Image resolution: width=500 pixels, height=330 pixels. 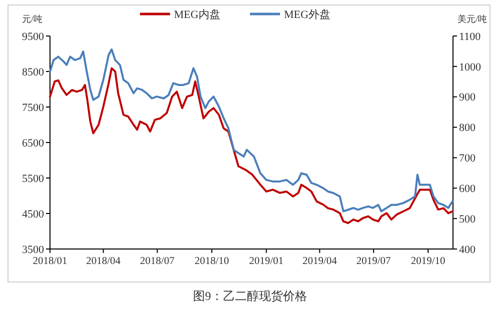 What do you see at coordinates (266, 261) in the screenshot?
I see `x-tick-label: 2019/01` at bounding box center [266, 261].